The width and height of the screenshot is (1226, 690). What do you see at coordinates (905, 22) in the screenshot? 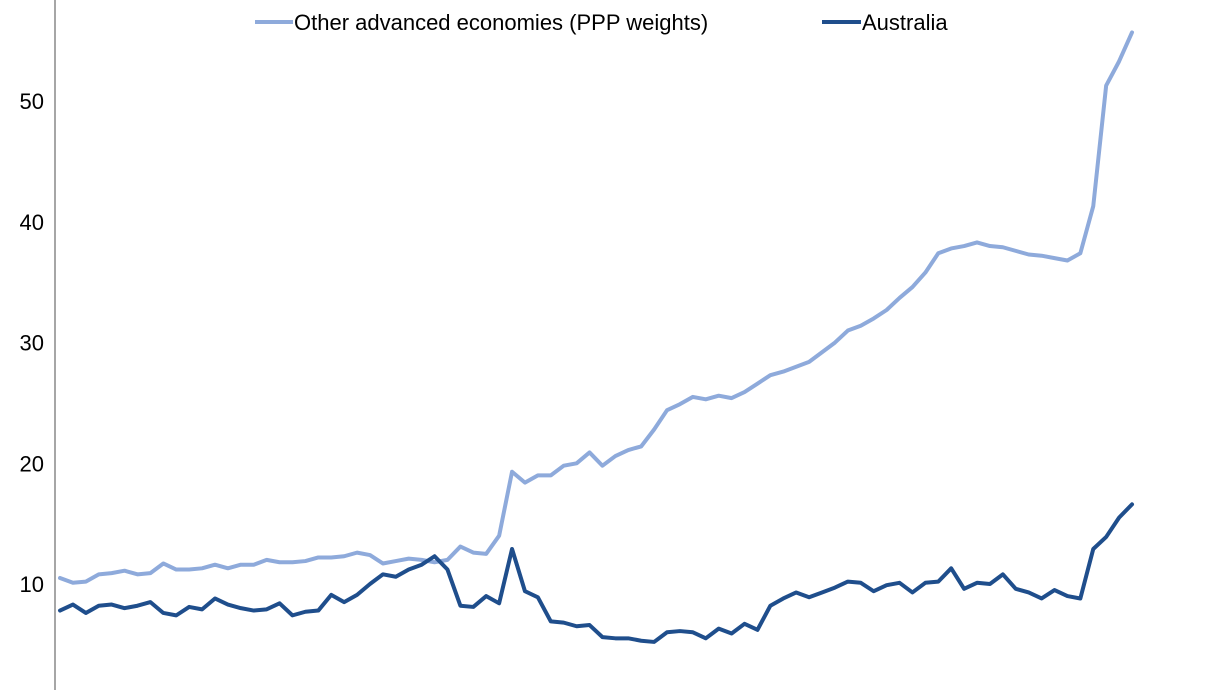
I see `legend-label-australia: Australia` at bounding box center [905, 22].